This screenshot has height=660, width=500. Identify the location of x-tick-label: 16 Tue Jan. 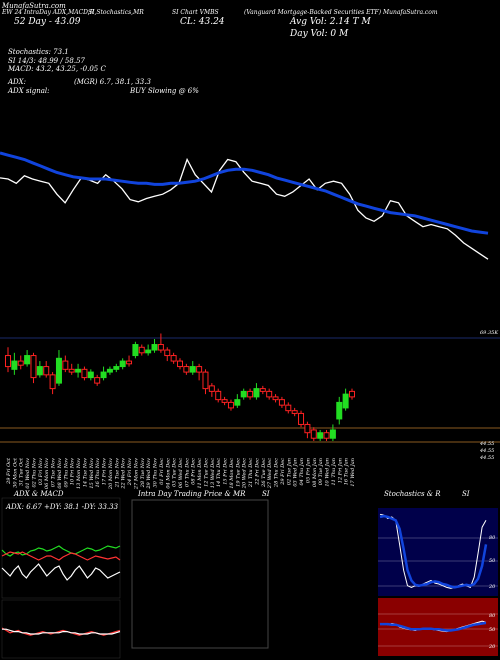
(347, 471).